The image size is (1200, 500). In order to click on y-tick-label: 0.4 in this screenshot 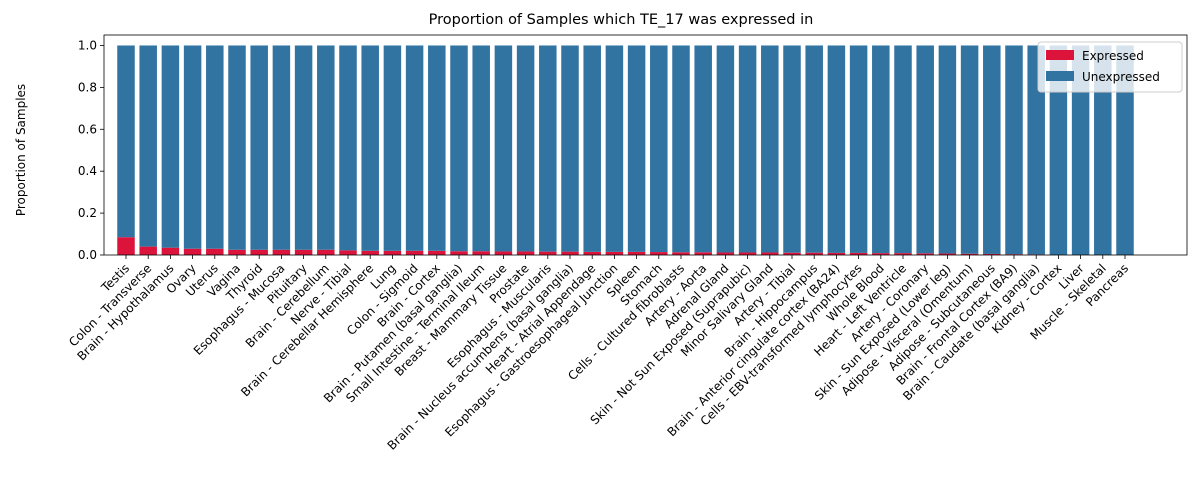, I will do `click(87, 171)`.